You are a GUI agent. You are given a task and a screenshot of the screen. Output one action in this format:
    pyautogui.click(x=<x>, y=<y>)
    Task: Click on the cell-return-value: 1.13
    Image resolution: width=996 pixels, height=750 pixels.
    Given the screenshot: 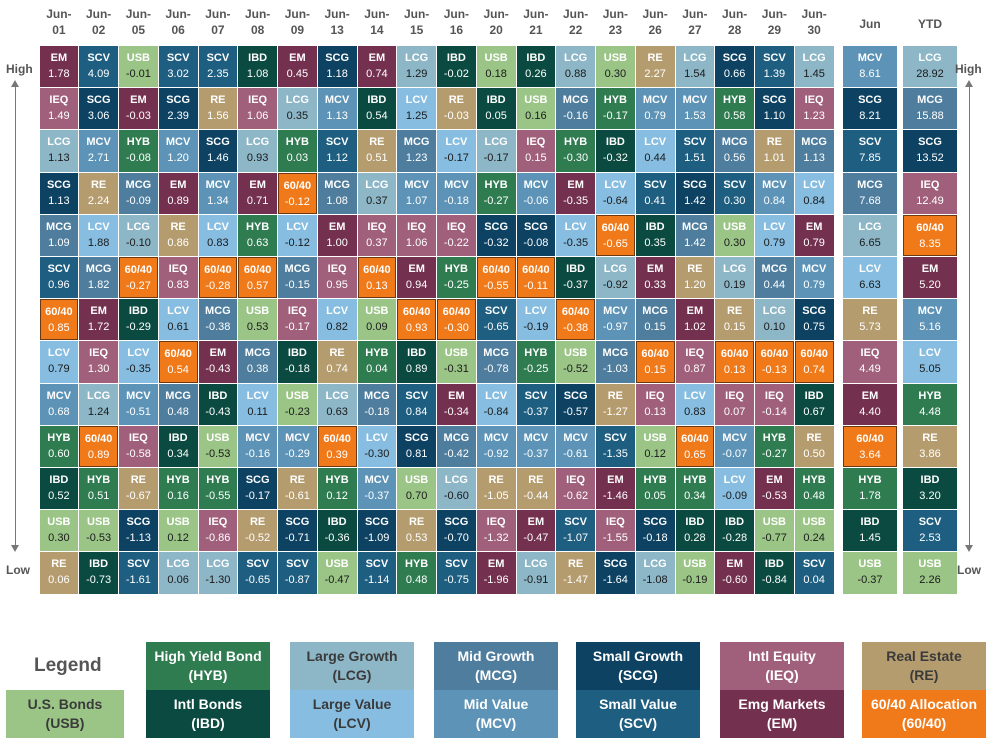 What is the action you would take?
    pyautogui.click(x=59, y=200)
    